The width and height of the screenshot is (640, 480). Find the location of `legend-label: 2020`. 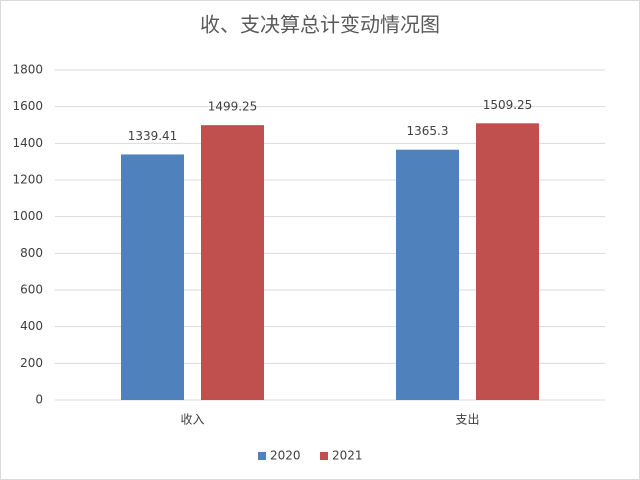

legend-label: 2020 is located at coordinates (285, 456).